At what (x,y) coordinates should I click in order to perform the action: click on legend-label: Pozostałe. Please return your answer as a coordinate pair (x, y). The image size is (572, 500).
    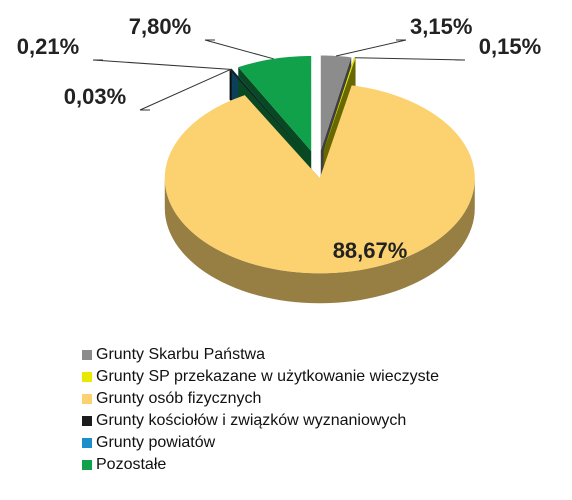
    Looking at the image, I should click on (131, 464).